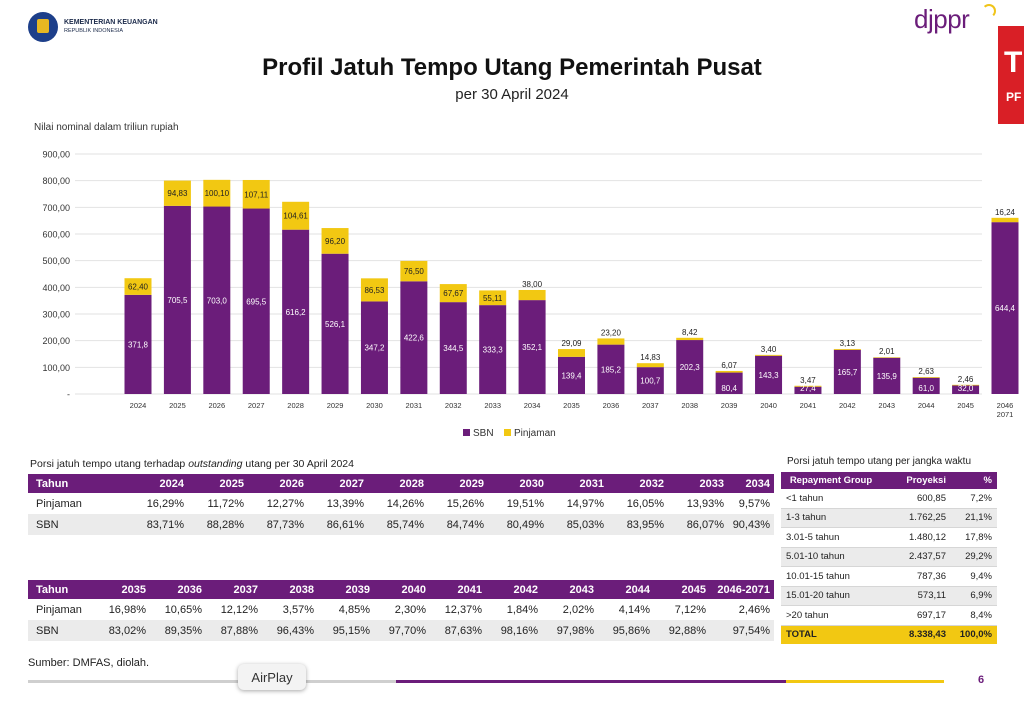 The image size is (1024, 706). What do you see at coordinates (916, 537) in the screenshot?
I see `table-cell: 1.480,12` at bounding box center [916, 537].